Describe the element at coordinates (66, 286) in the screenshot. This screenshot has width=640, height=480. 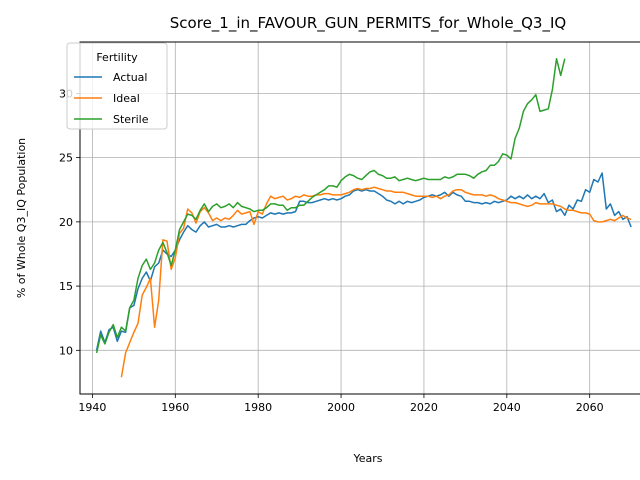
I see `y-tick-label: 15` at that location.